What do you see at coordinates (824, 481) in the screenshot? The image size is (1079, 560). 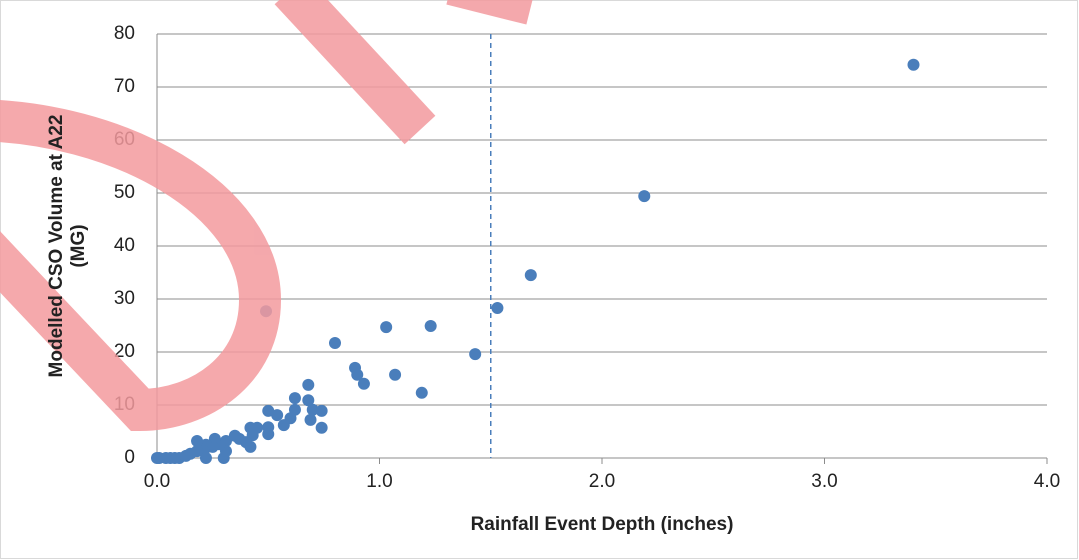 I see `x-tick-label: 3.0` at bounding box center [824, 481].